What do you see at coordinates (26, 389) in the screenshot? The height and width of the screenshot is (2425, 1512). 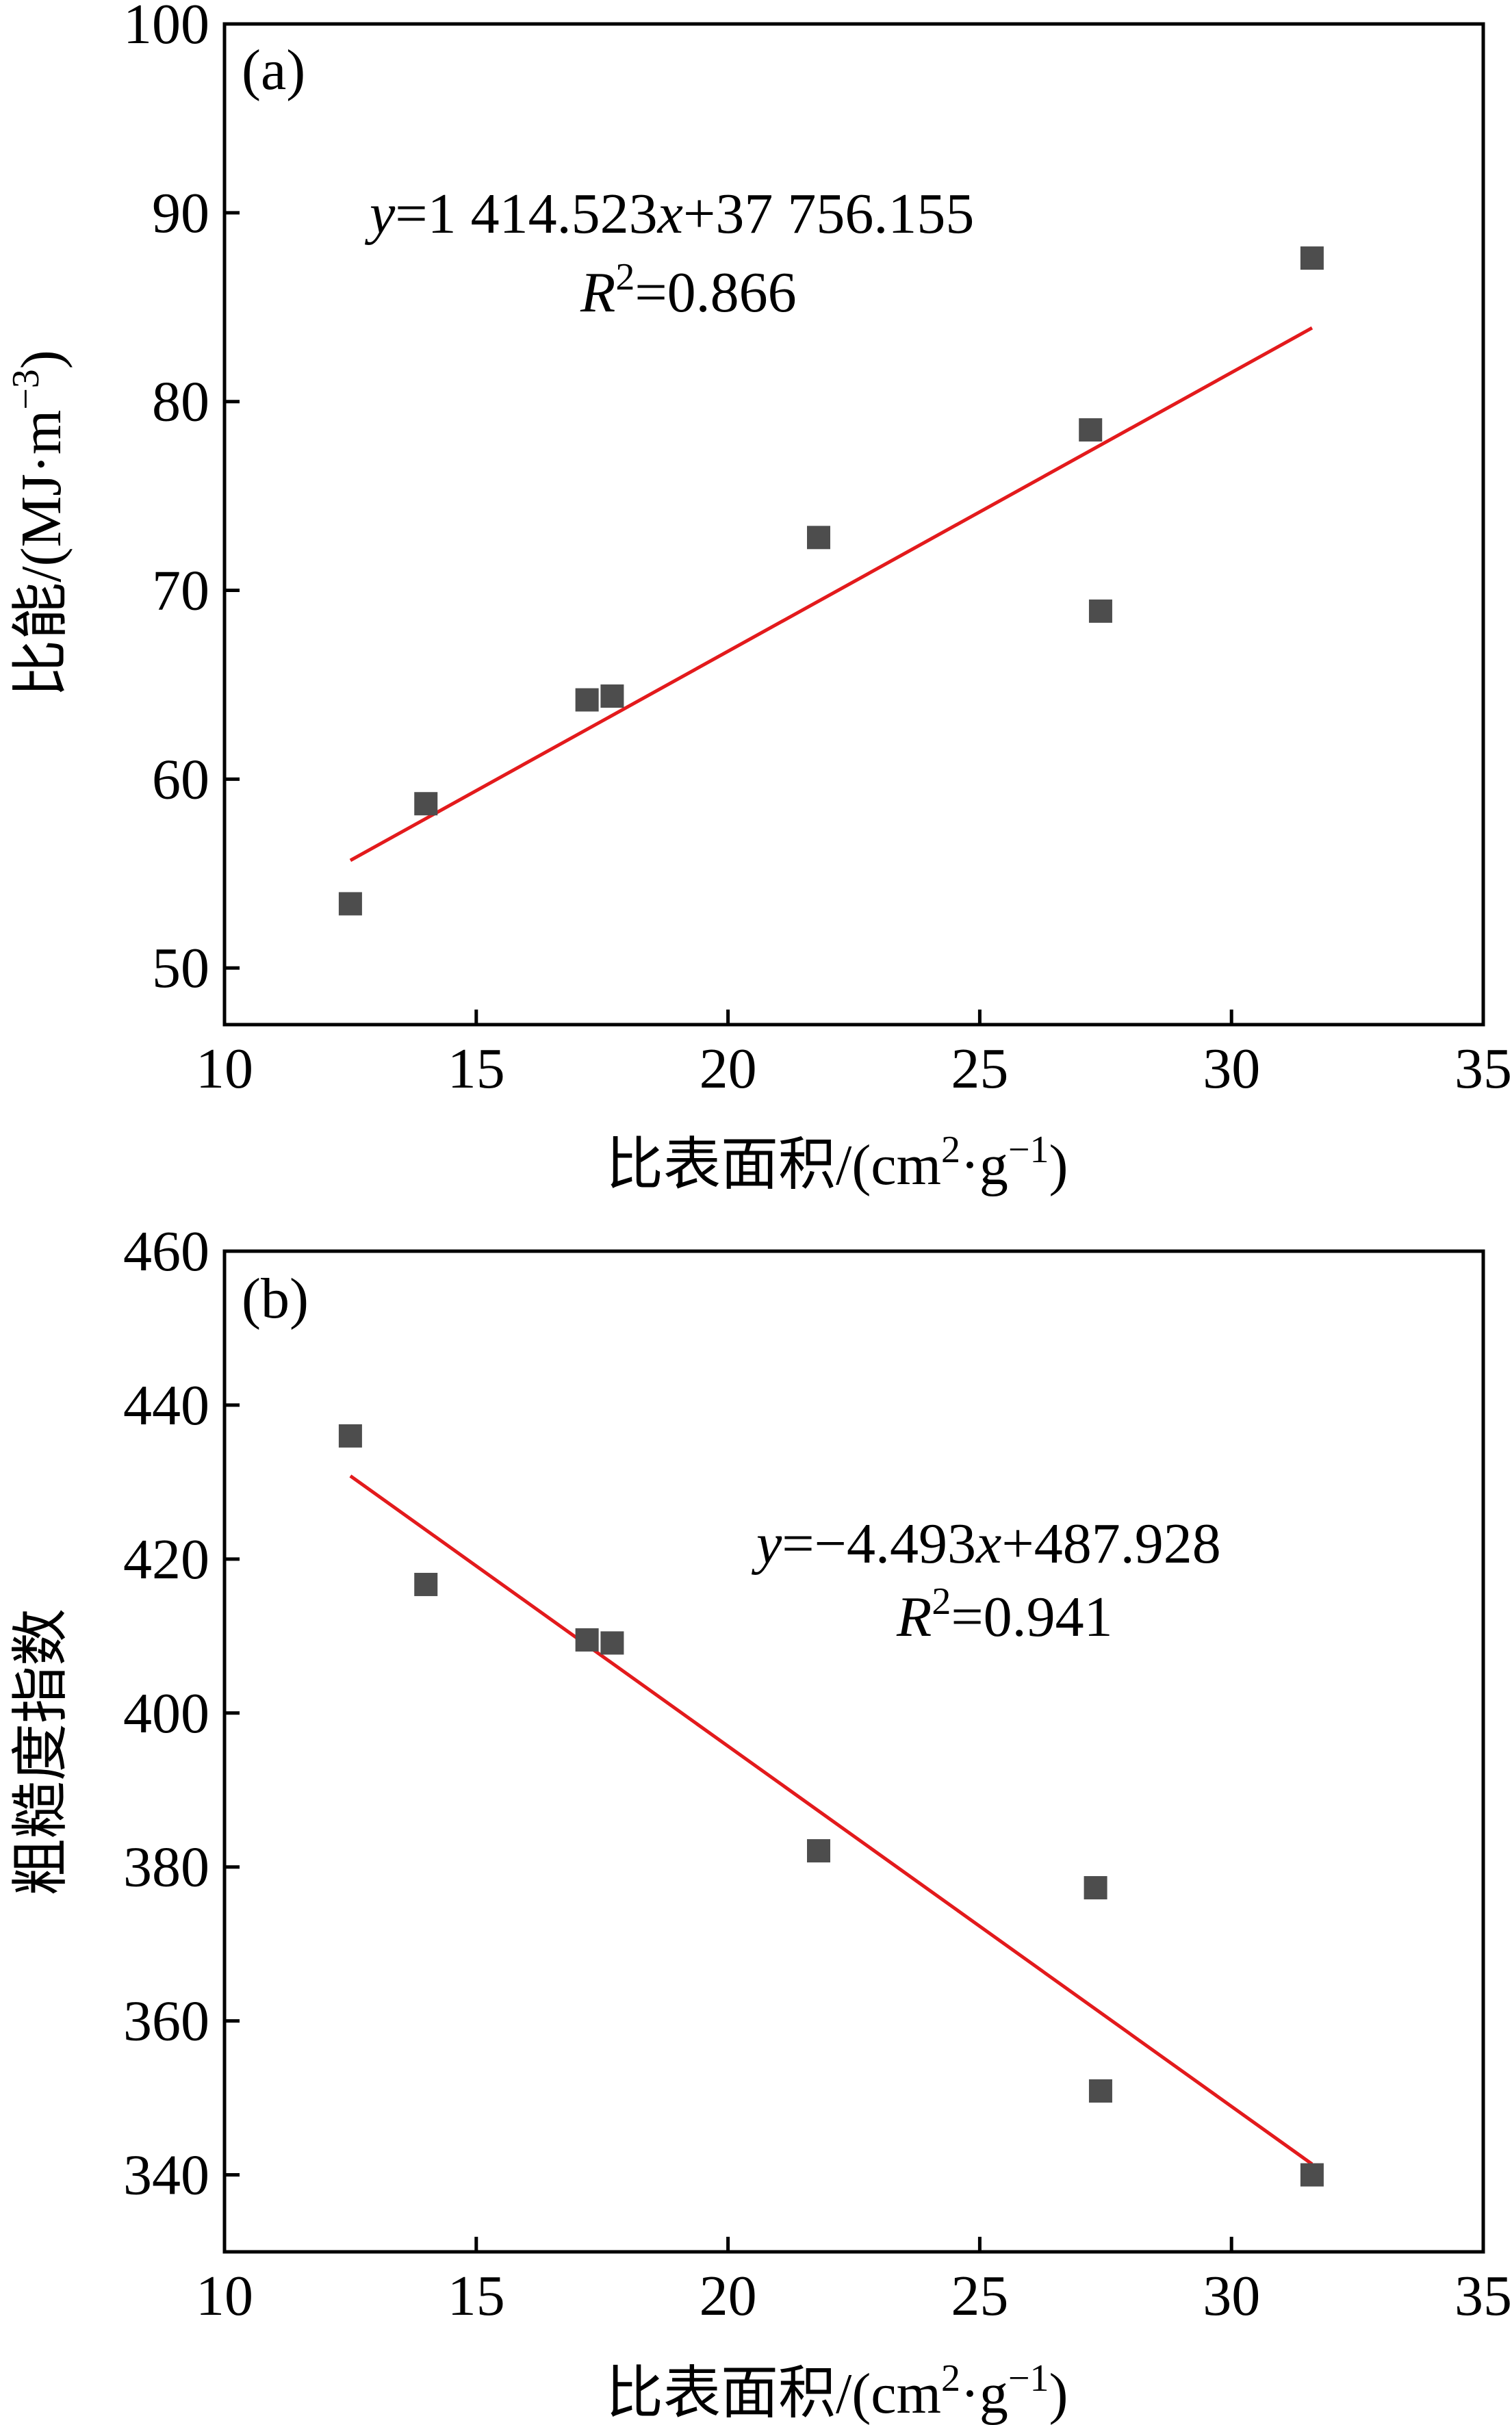 I see `y-title-a-sup1: −3` at bounding box center [26, 389].